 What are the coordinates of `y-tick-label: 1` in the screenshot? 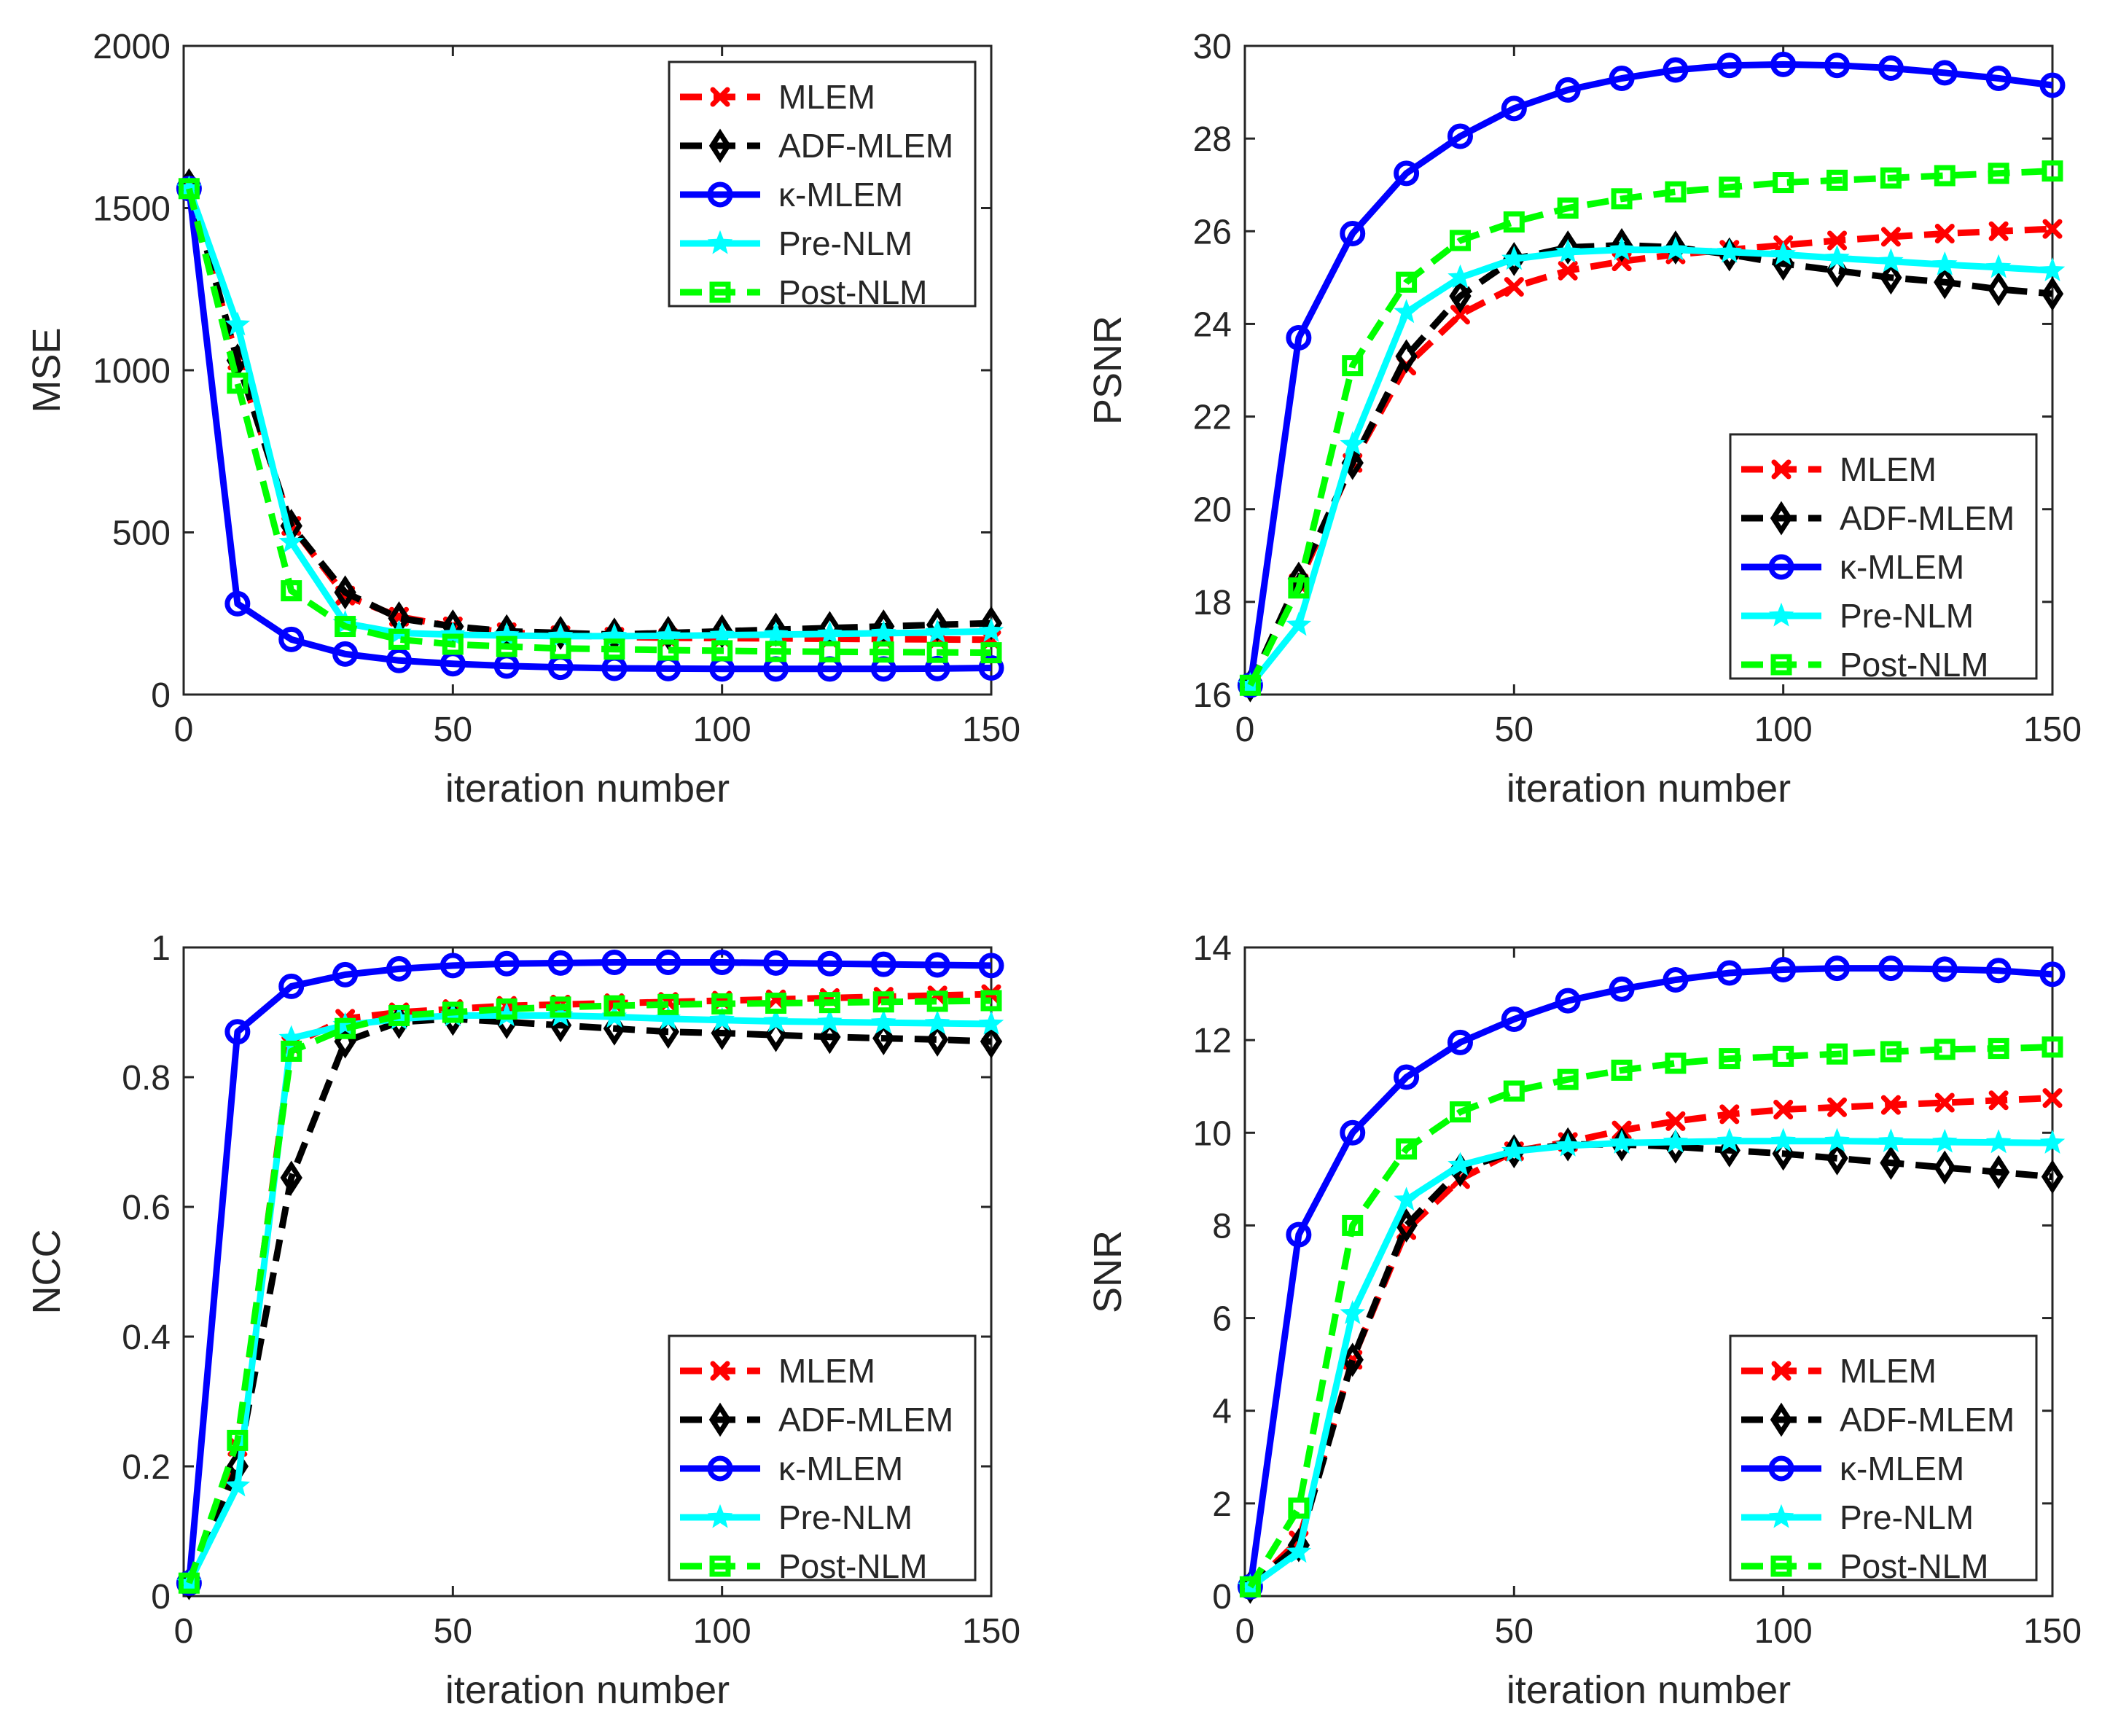 It's located at (161, 949).